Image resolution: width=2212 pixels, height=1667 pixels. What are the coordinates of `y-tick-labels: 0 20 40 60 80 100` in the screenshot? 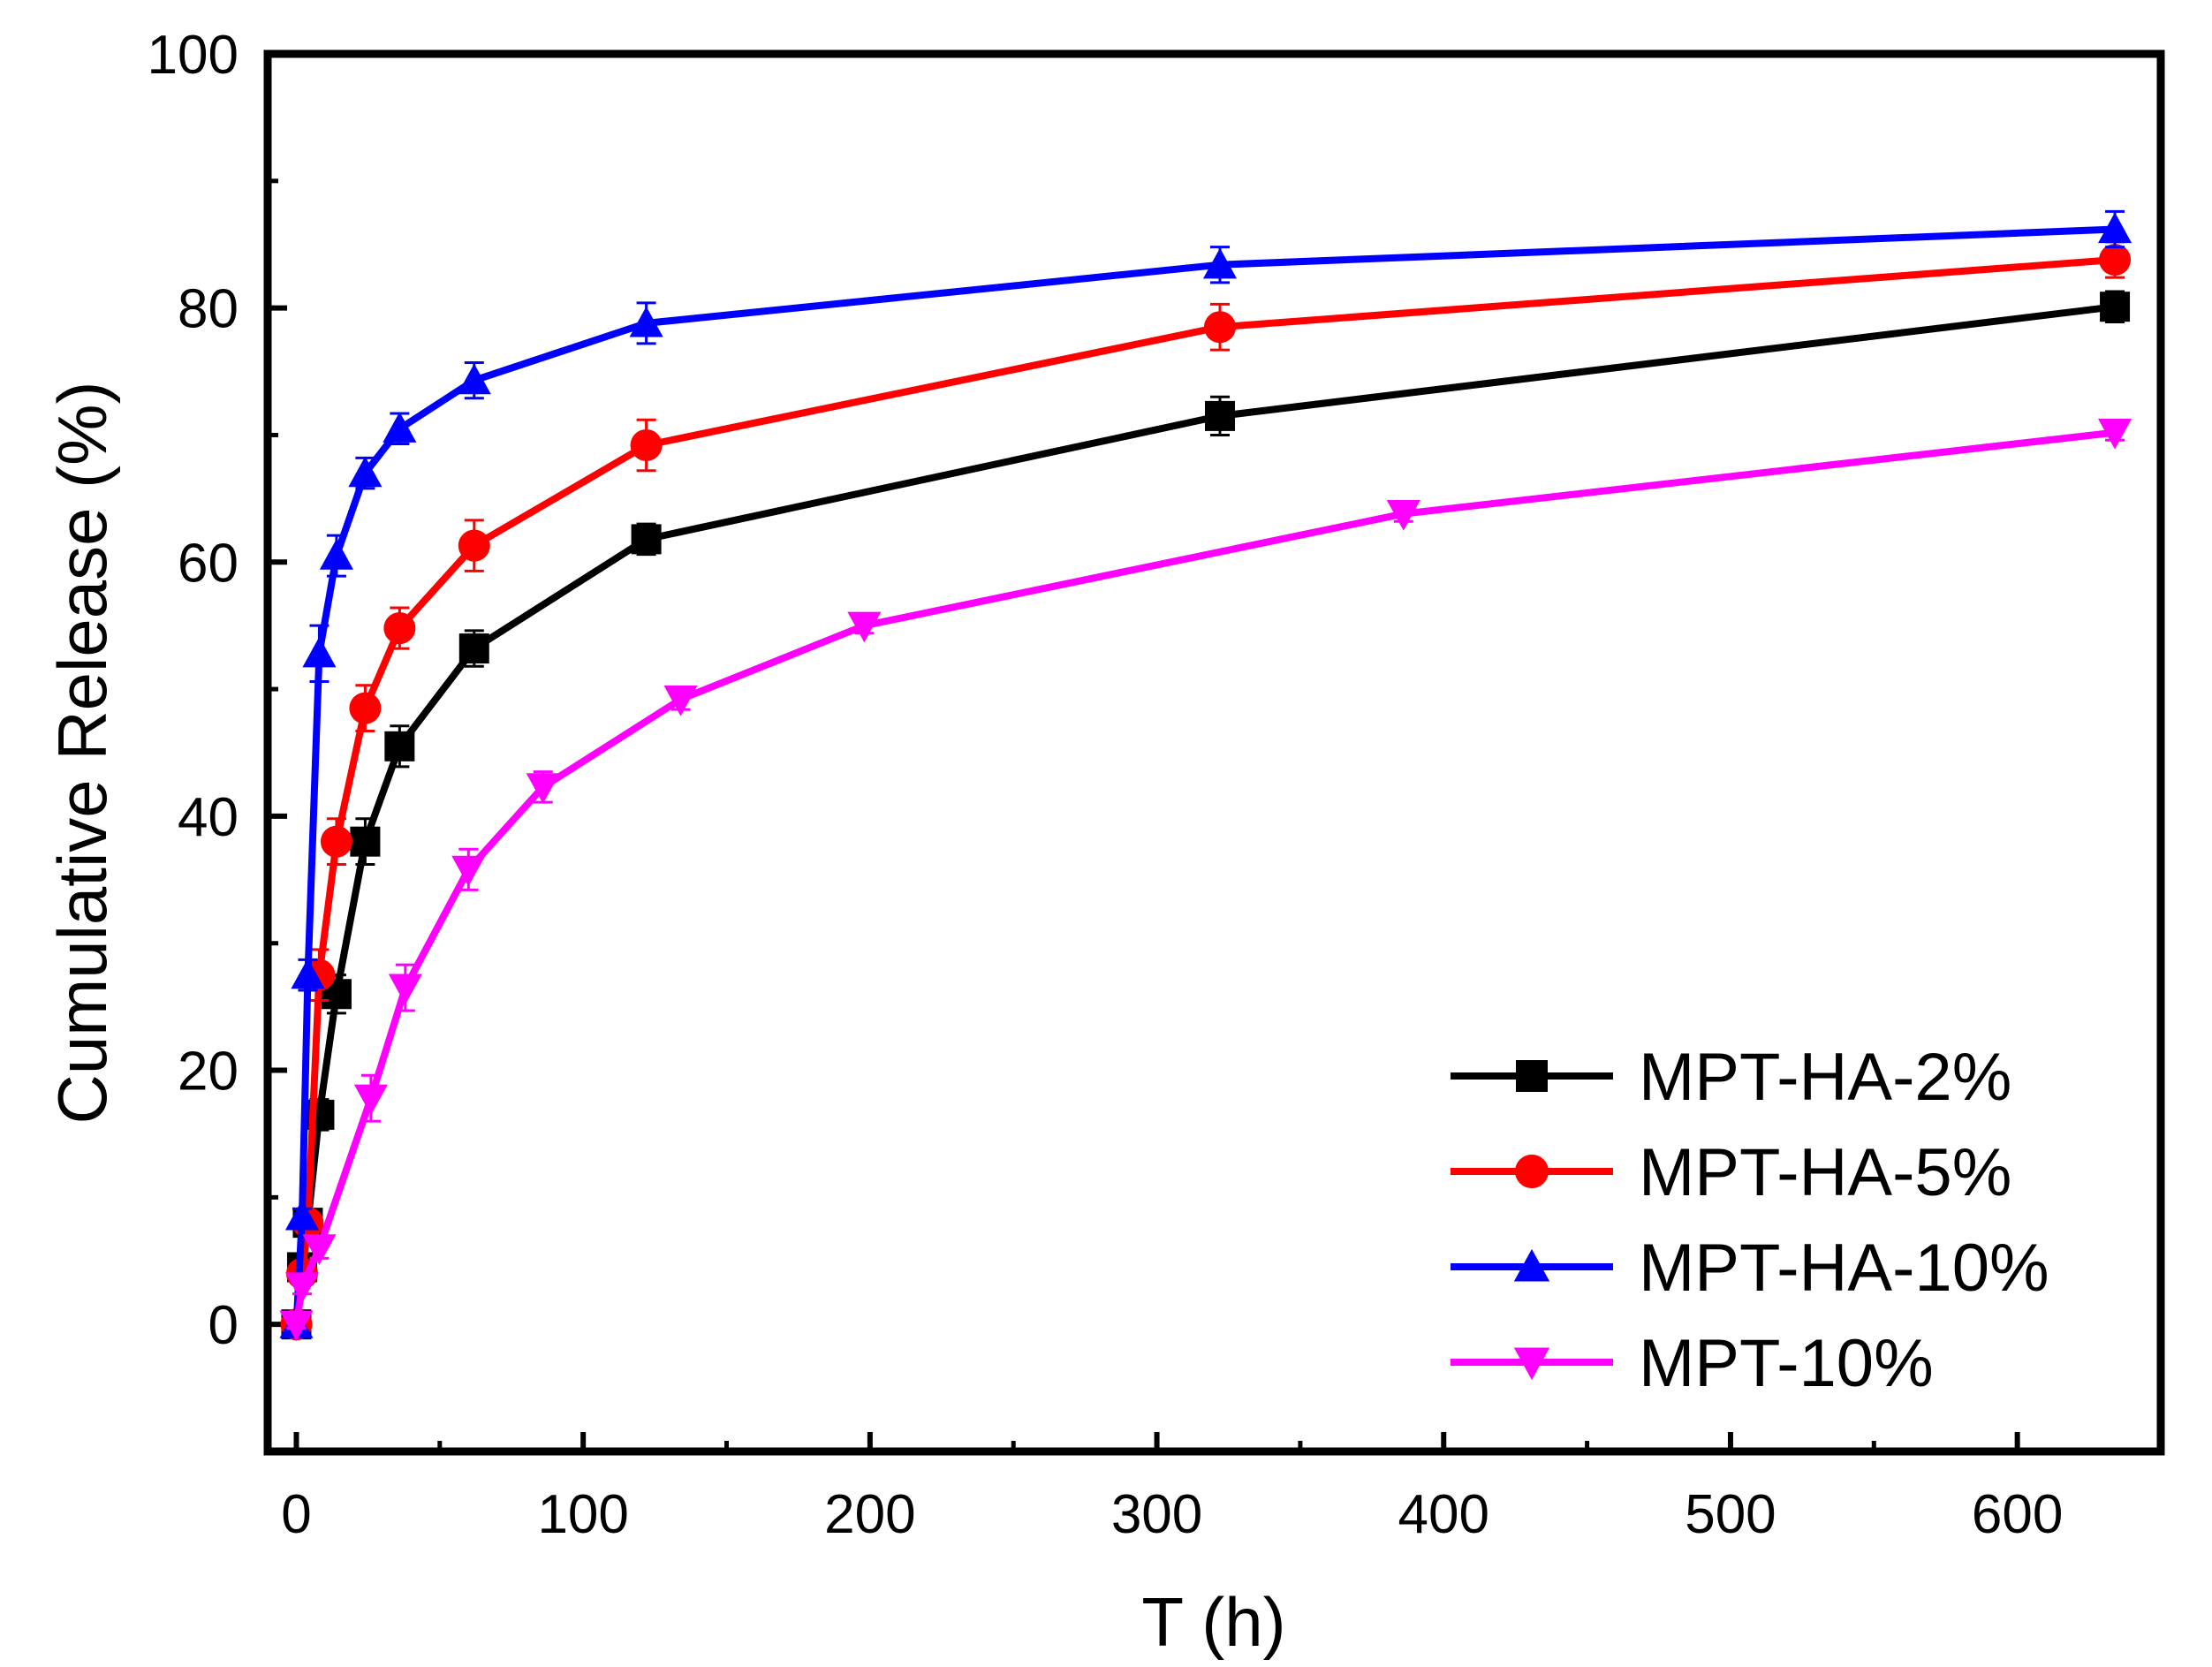 It's located at (193, 690).